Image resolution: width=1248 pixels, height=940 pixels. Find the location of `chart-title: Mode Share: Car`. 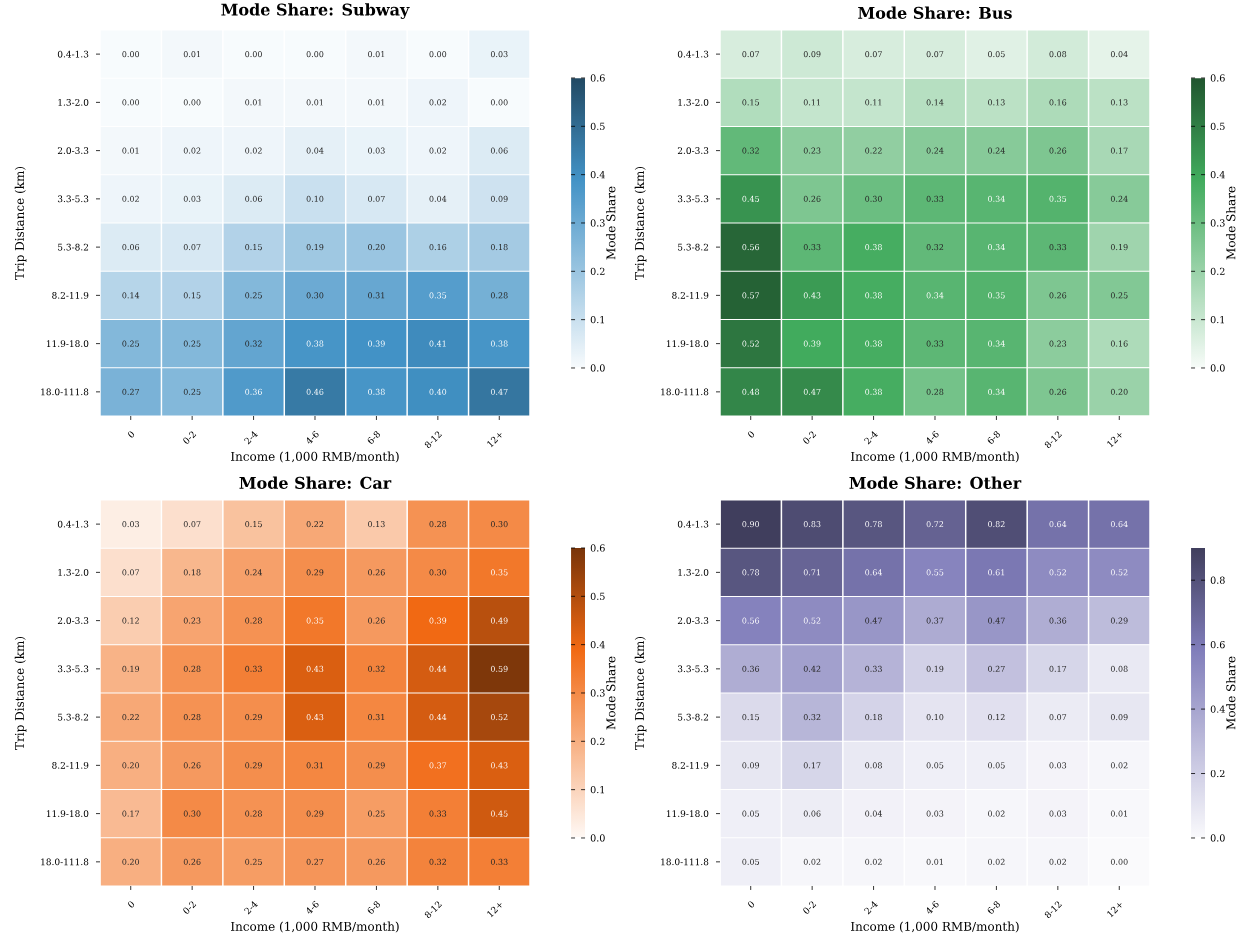

chart-title: Mode Share: Car is located at coordinates (315, 482).